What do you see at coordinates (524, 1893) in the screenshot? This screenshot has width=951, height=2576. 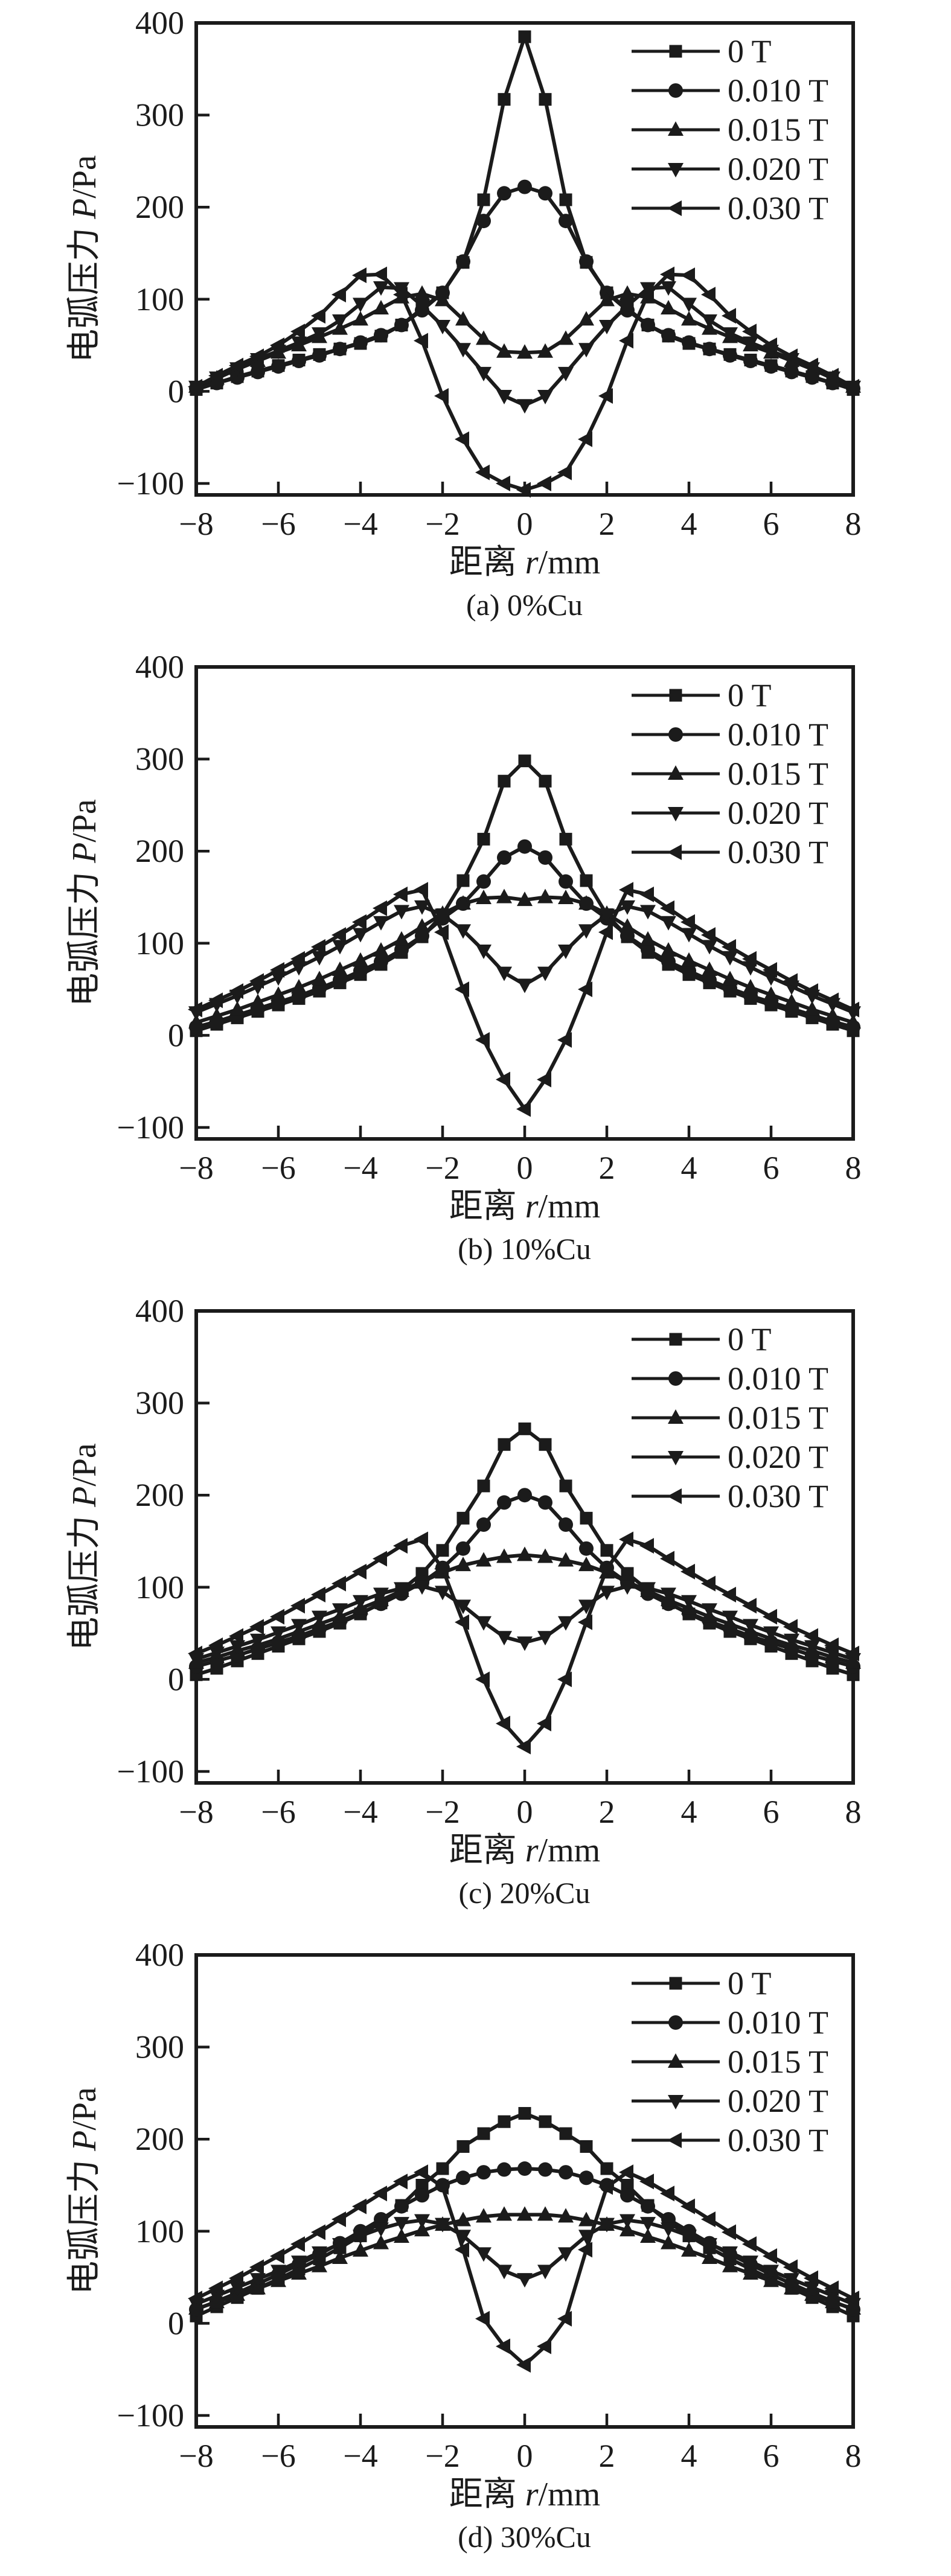 I see `caption-c: (c) 20%Cu` at bounding box center [524, 1893].